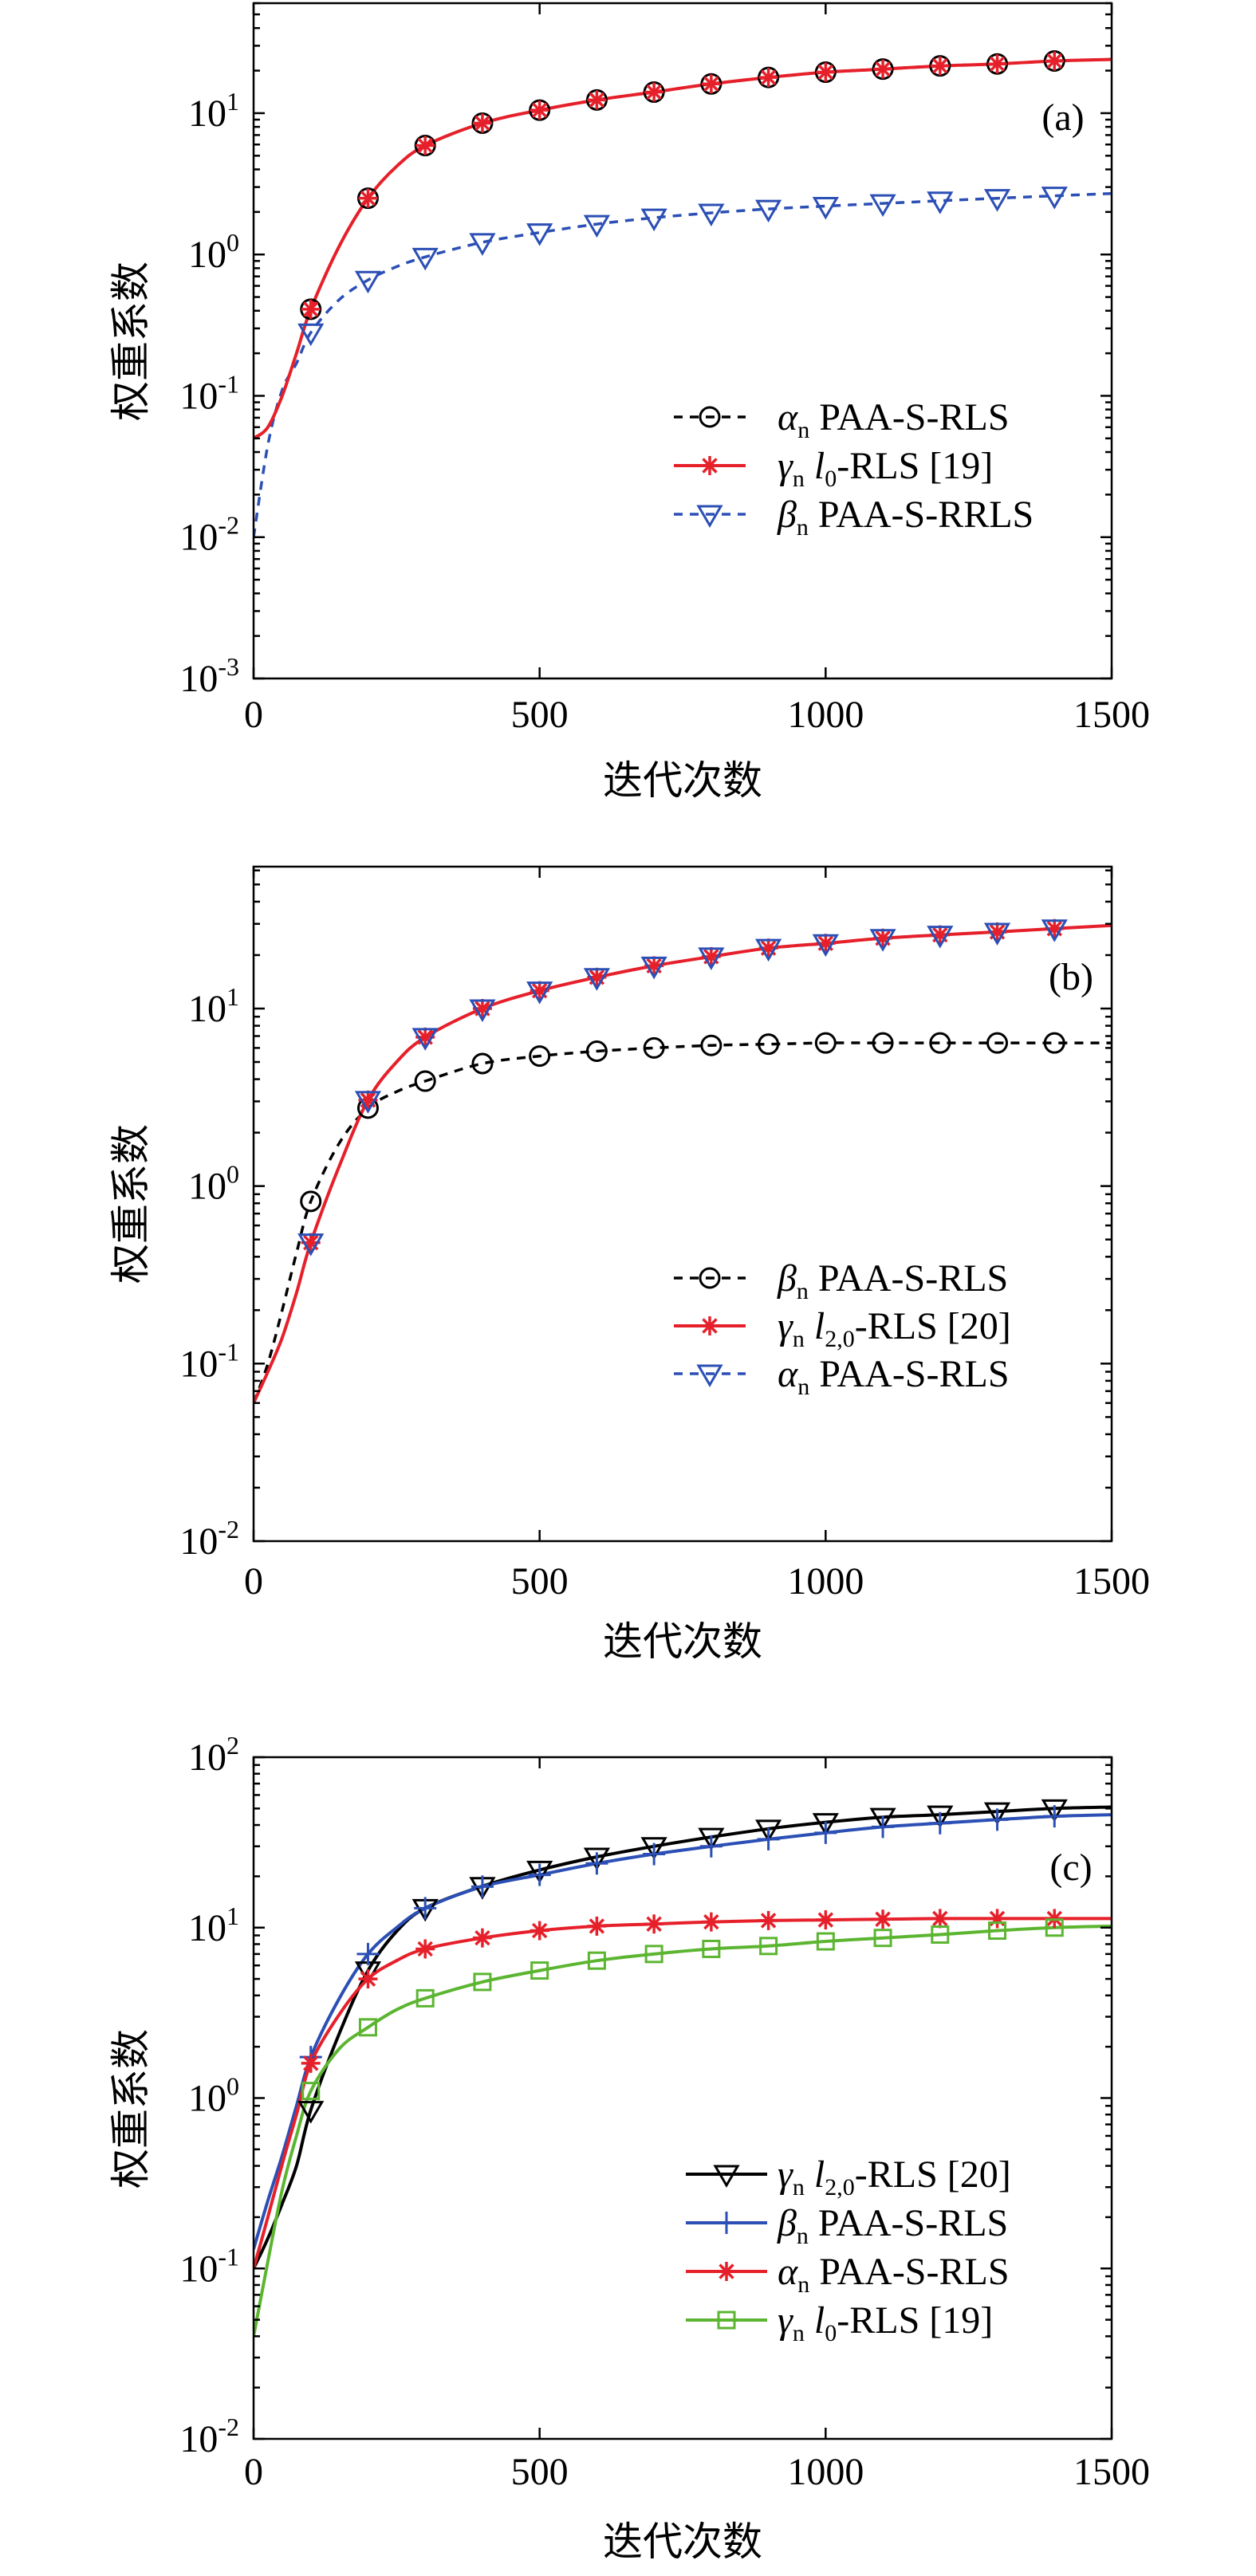 Image resolution: width=1256 pixels, height=2576 pixels. Describe the element at coordinates (885, 2322) in the screenshot. I see `legend-label: γn l0-RLS [19]` at that location.